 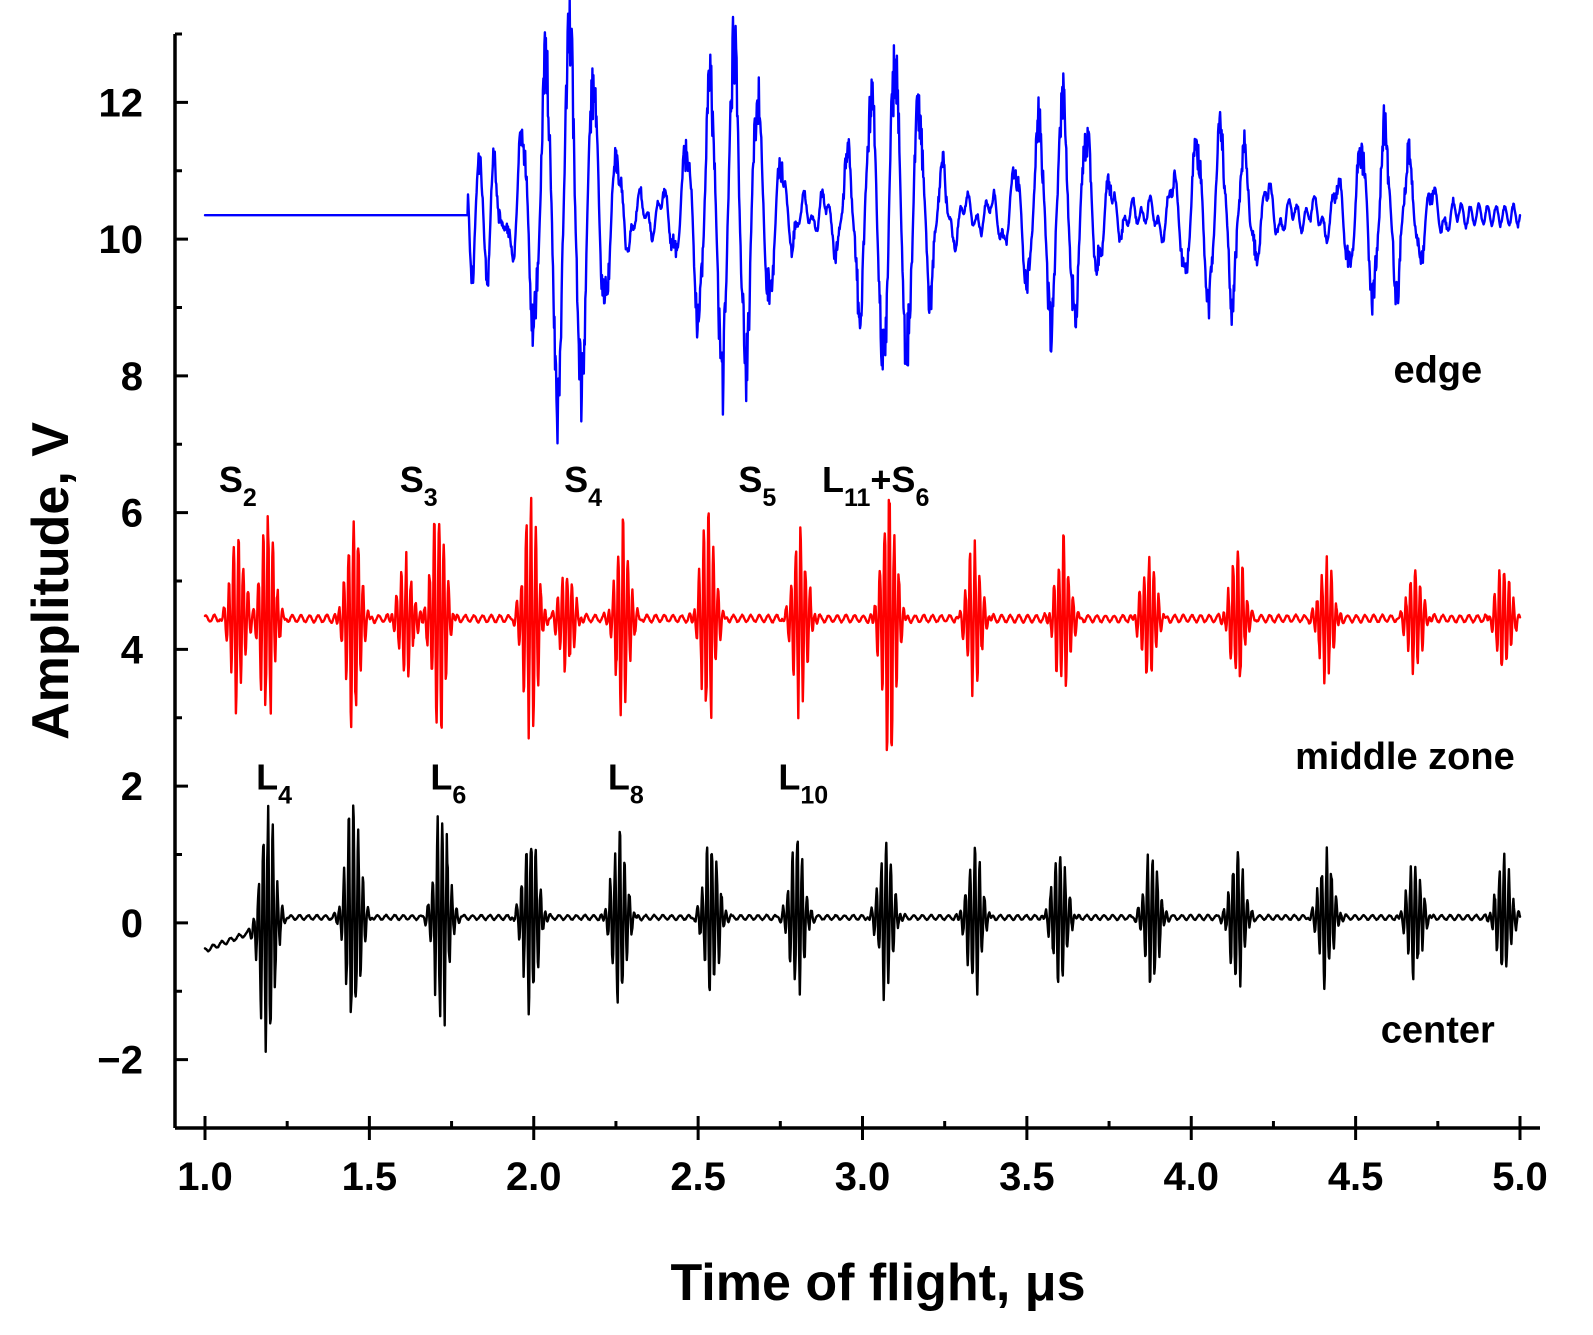 I want to click on peak-annotation-sub: 10, so click(x=814, y=796).